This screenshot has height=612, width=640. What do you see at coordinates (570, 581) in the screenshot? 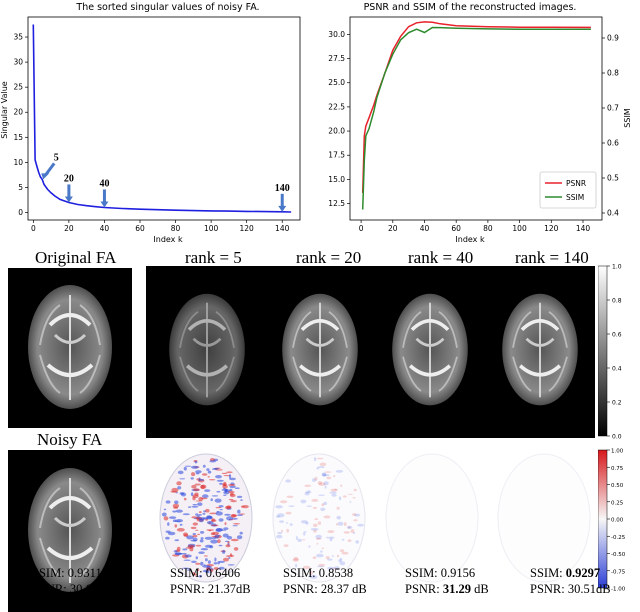
I see `rank140-metrics: SSIM: 0.9297 PSNR: 30.51dB` at bounding box center [570, 581].